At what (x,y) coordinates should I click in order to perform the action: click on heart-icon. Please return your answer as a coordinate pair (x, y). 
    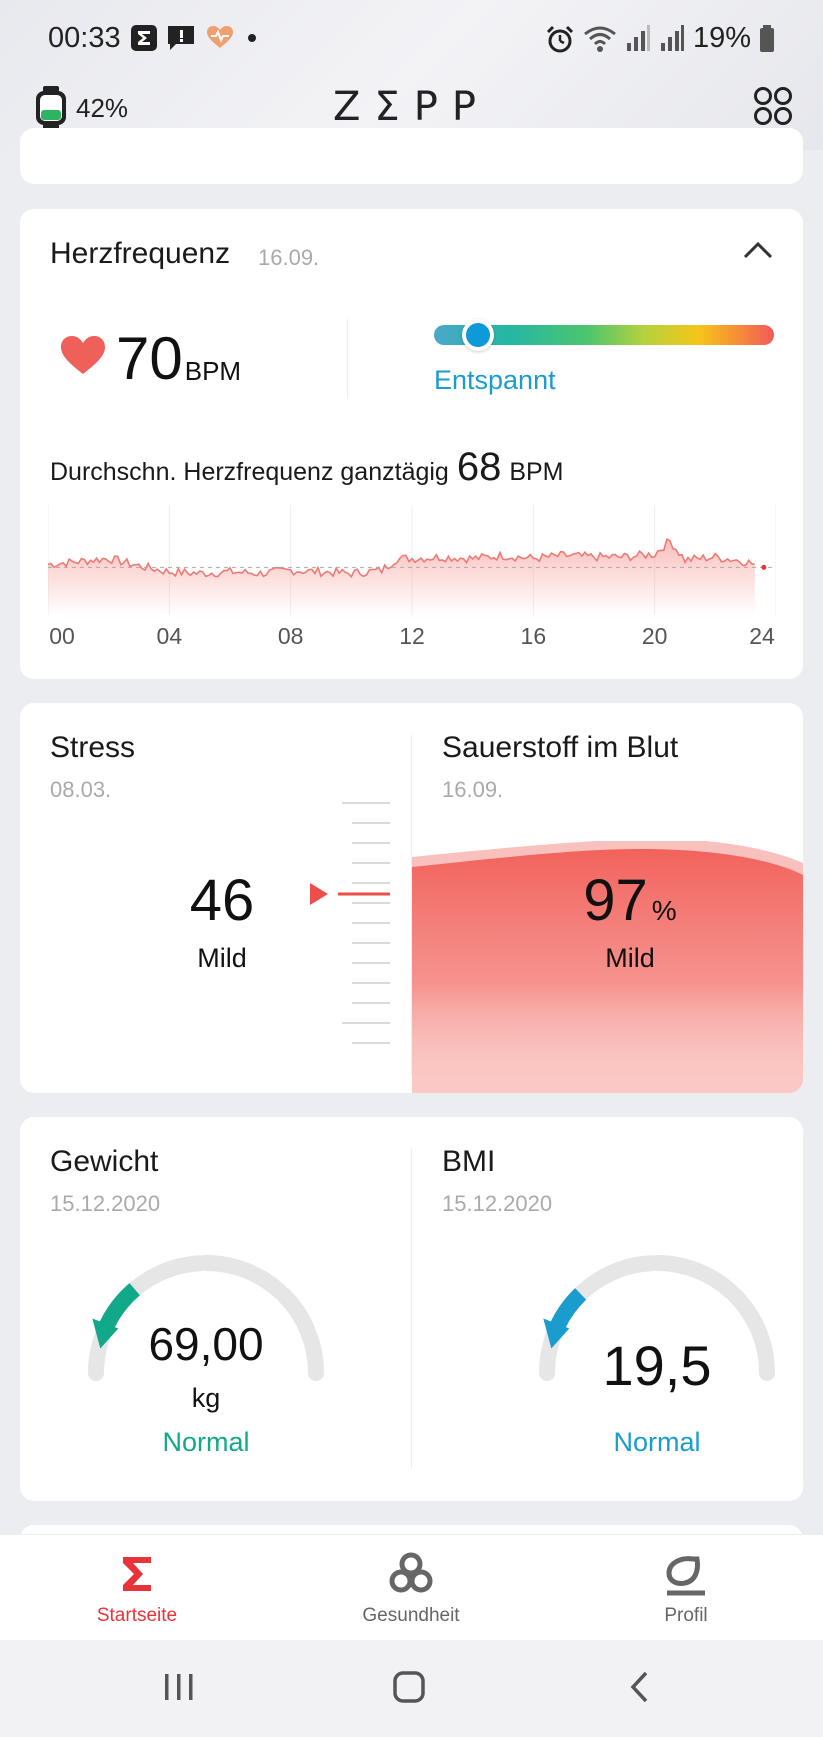
    Looking at the image, I should click on (83, 355).